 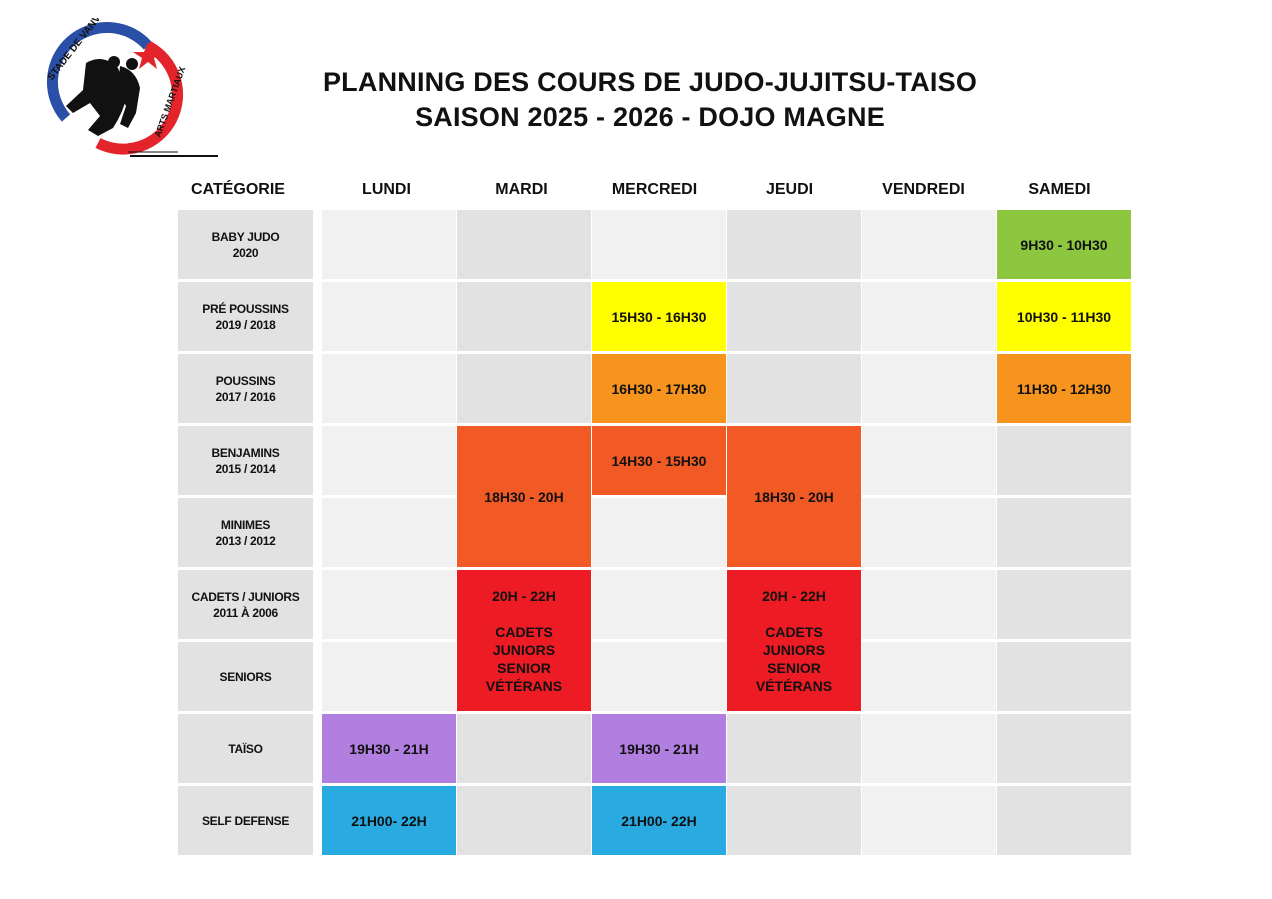 I want to click on slot-adults-jeudi: 20H - 22H CADETS JUNIORS SENIOR VÉTÉRANS, so click(x=794, y=640).